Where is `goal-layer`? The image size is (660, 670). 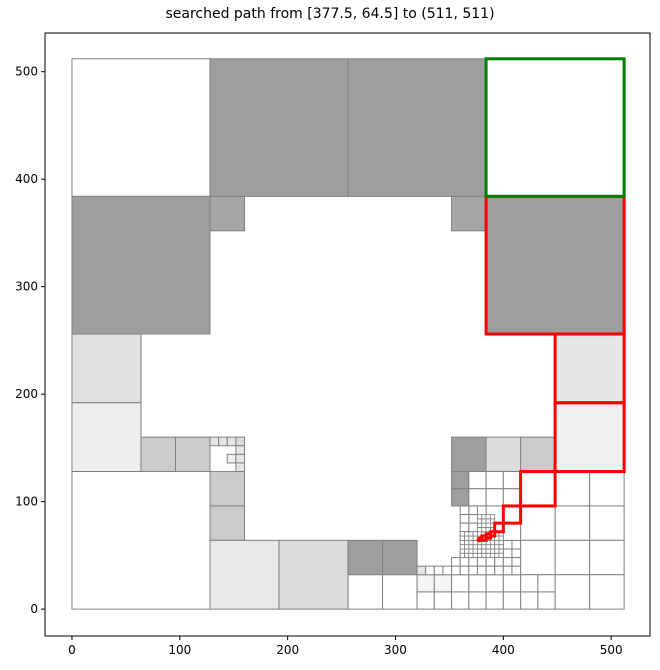 goal-layer is located at coordinates (555, 127).